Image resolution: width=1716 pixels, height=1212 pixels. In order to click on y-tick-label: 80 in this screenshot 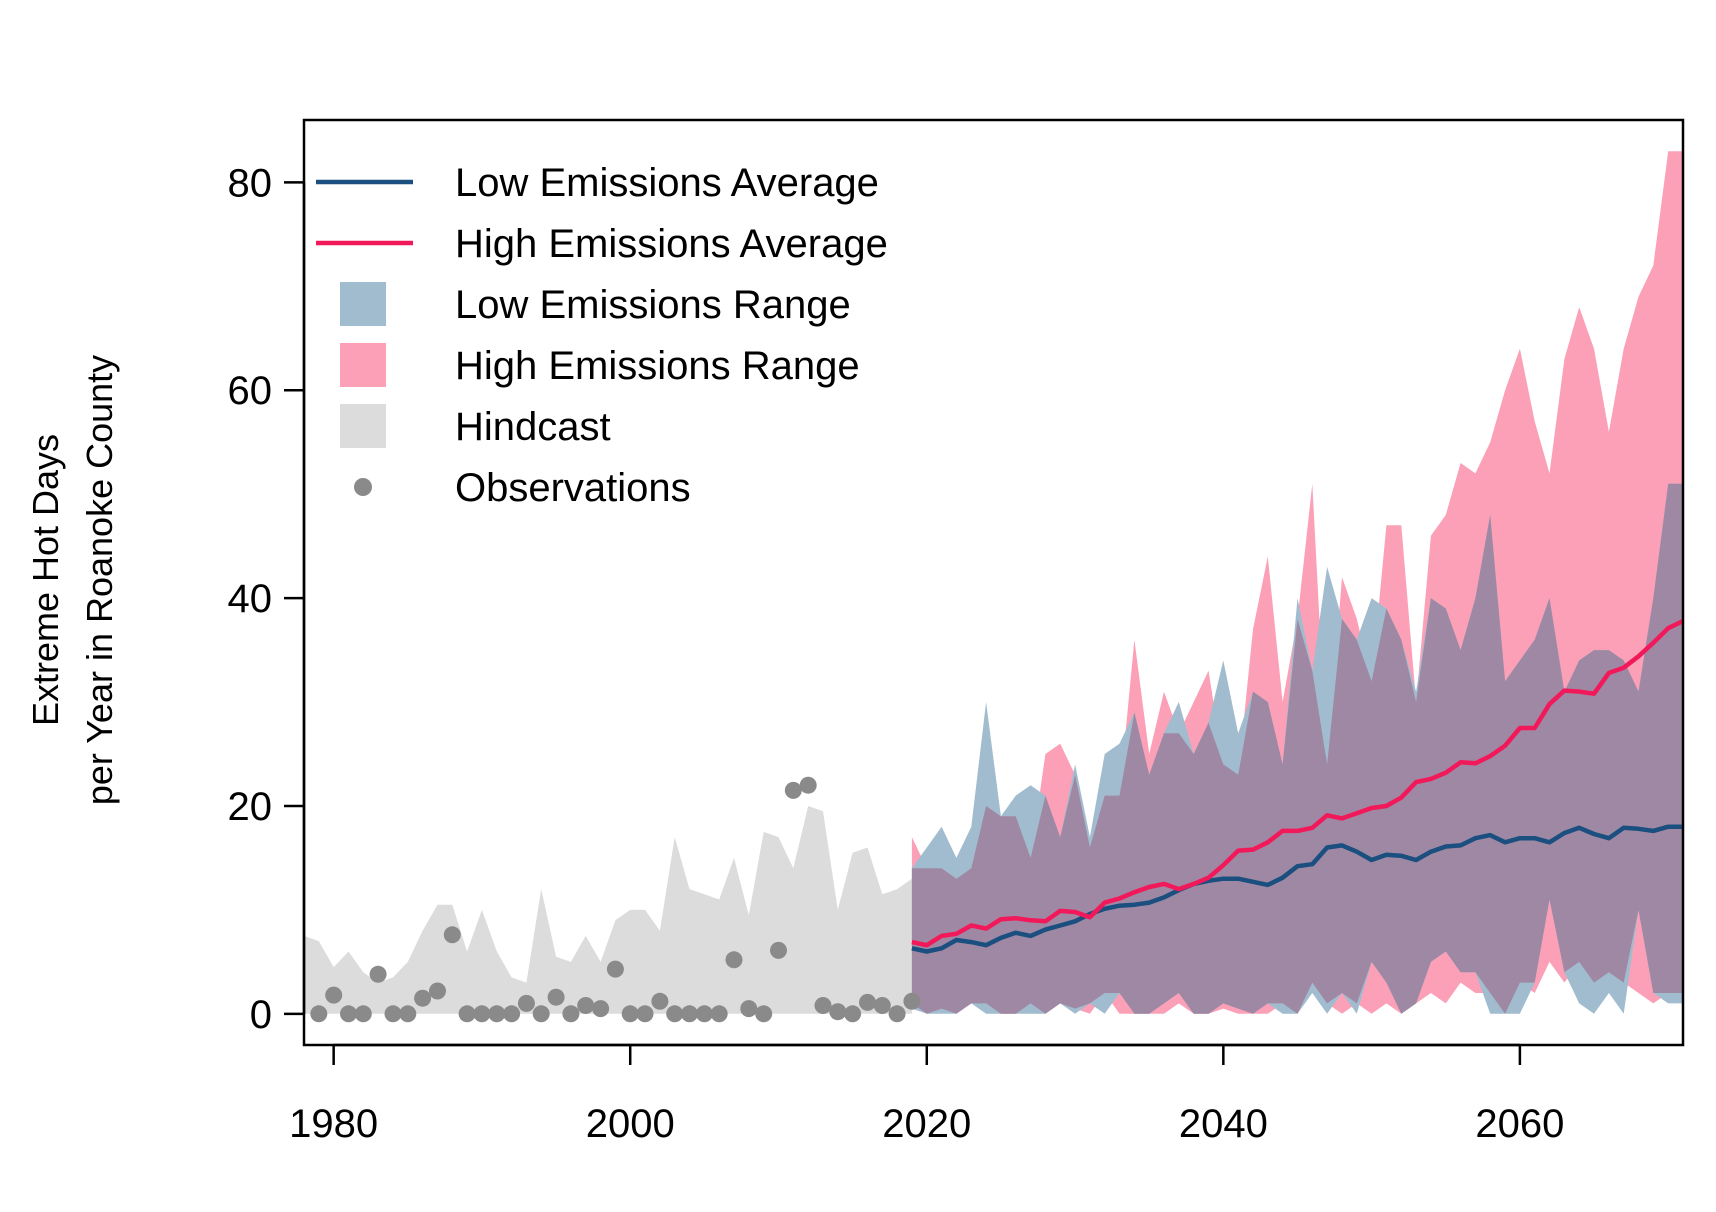, I will do `click(250, 183)`.